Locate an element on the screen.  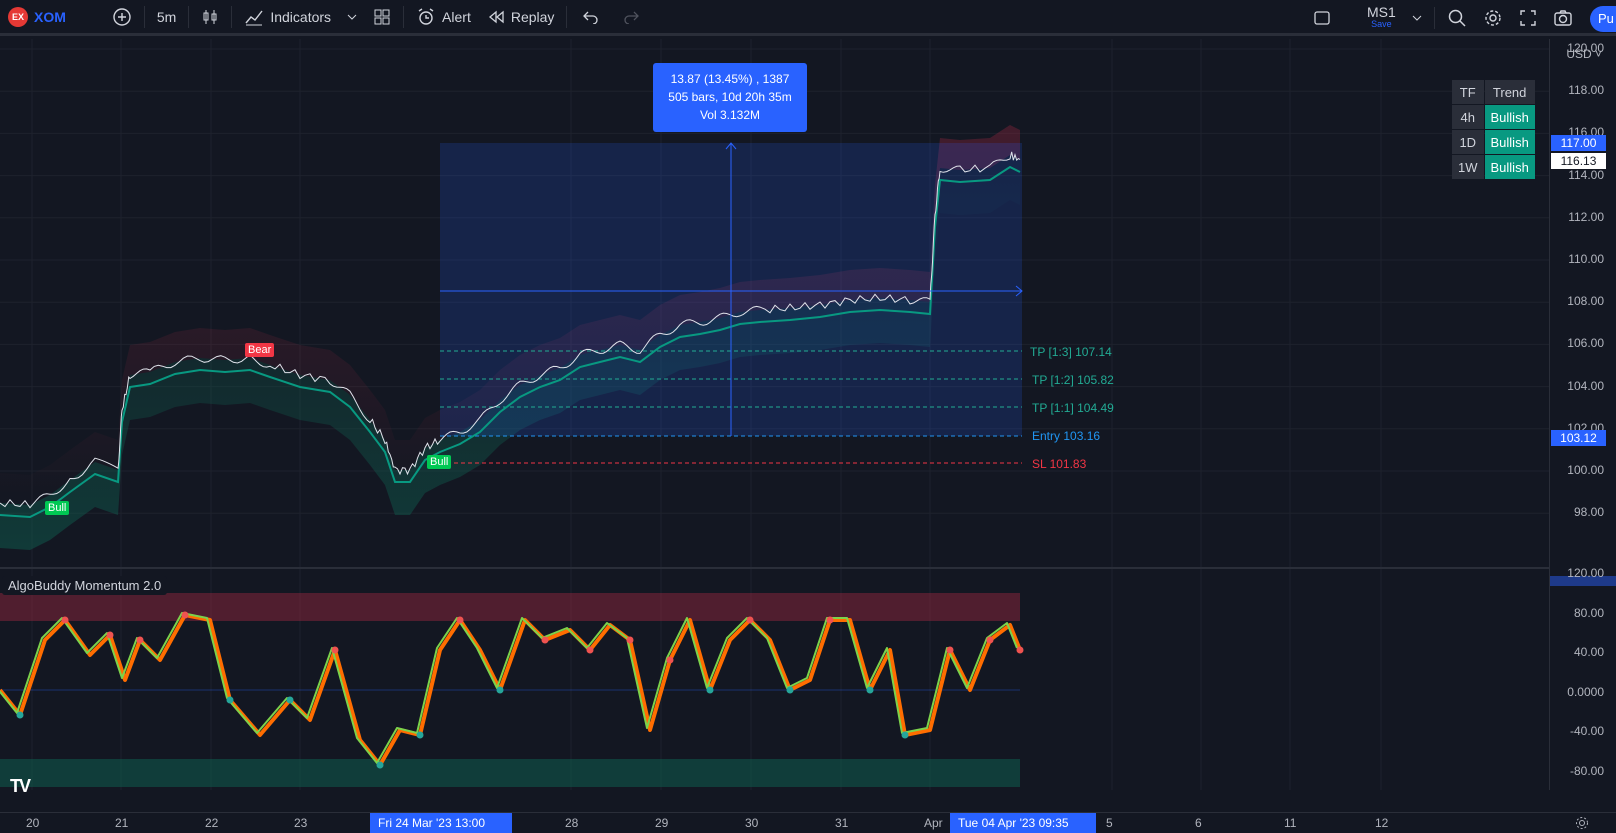
price-tick-label: 108.00 is located at coordinates (1585, 301).